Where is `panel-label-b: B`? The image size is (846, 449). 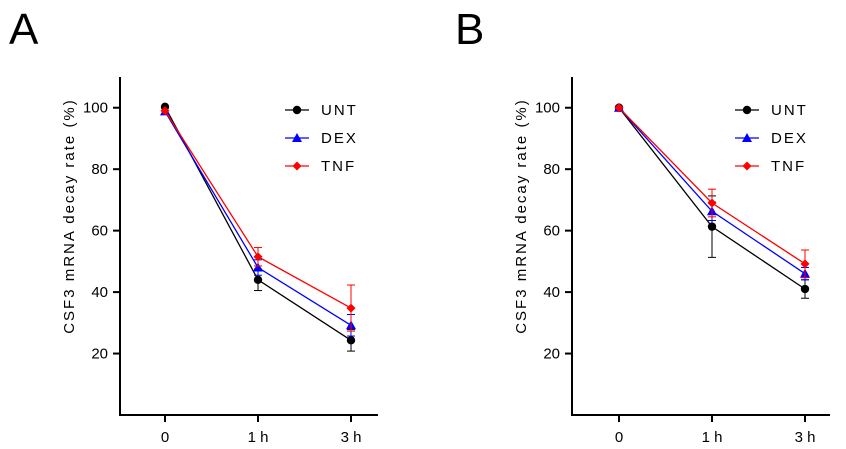 panel-label-b: B is located at coordinates (470, 29).